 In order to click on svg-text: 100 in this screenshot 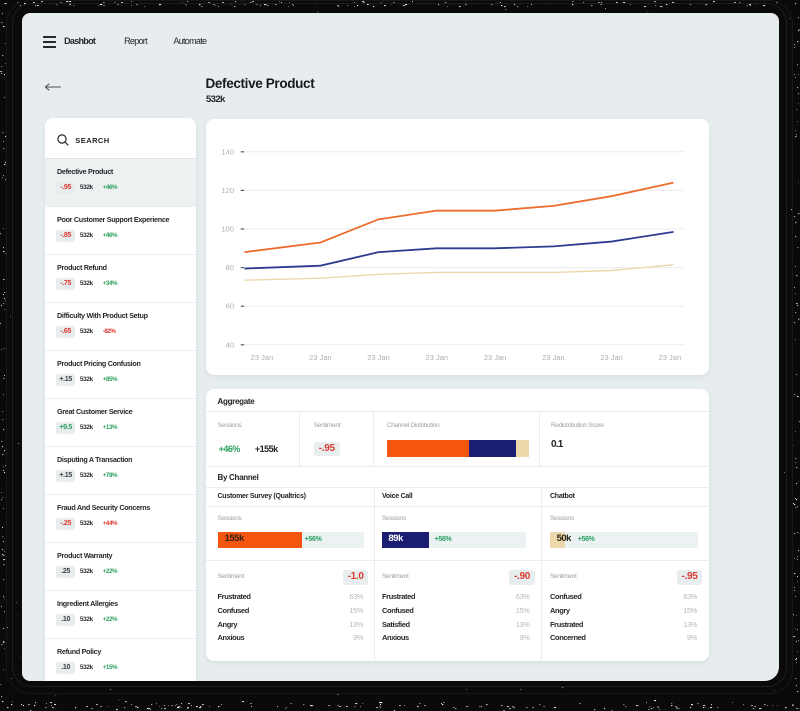, I will do `click(227, 228)`.